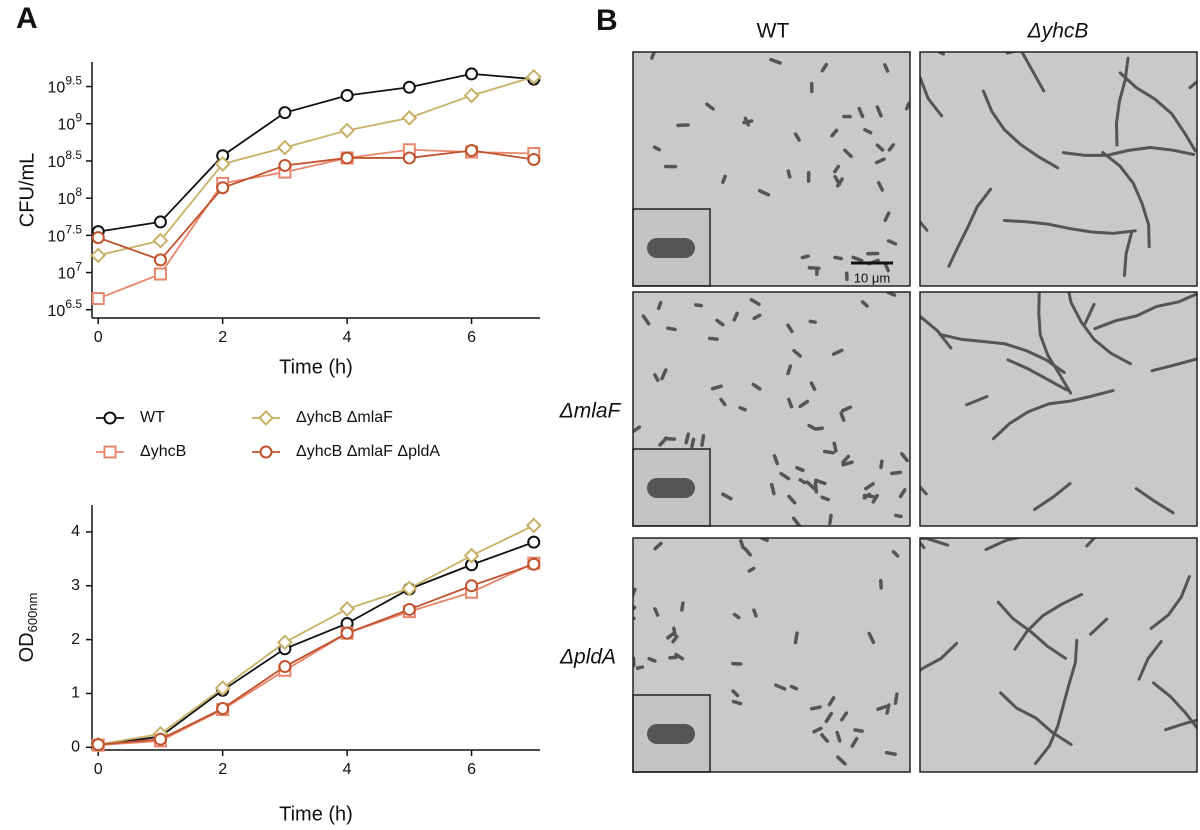  What do you see at coordinates (471, 769) in the screenshot?
I see `x-tick-label: 6` at bounding box center [471, 769].